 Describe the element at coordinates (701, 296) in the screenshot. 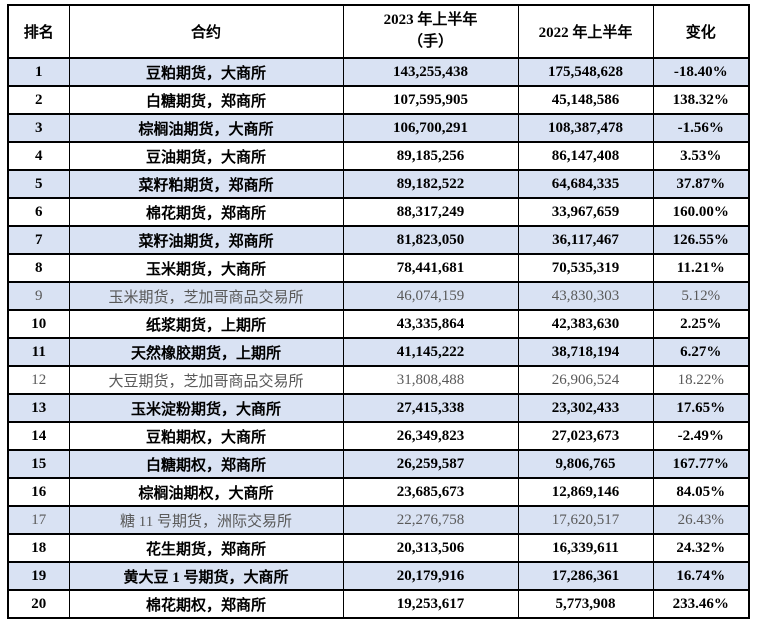

I see `change-cell: 5.12%` at that location.